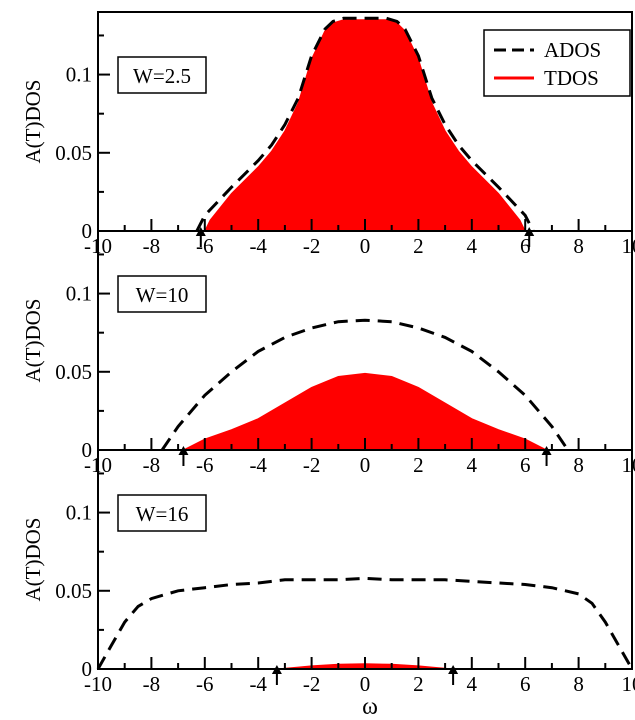  What do you see at coordinates (418, 465) in the screenshot?
I see `x-tick-label-panel-2: 2` at bounding box center [418, 465].